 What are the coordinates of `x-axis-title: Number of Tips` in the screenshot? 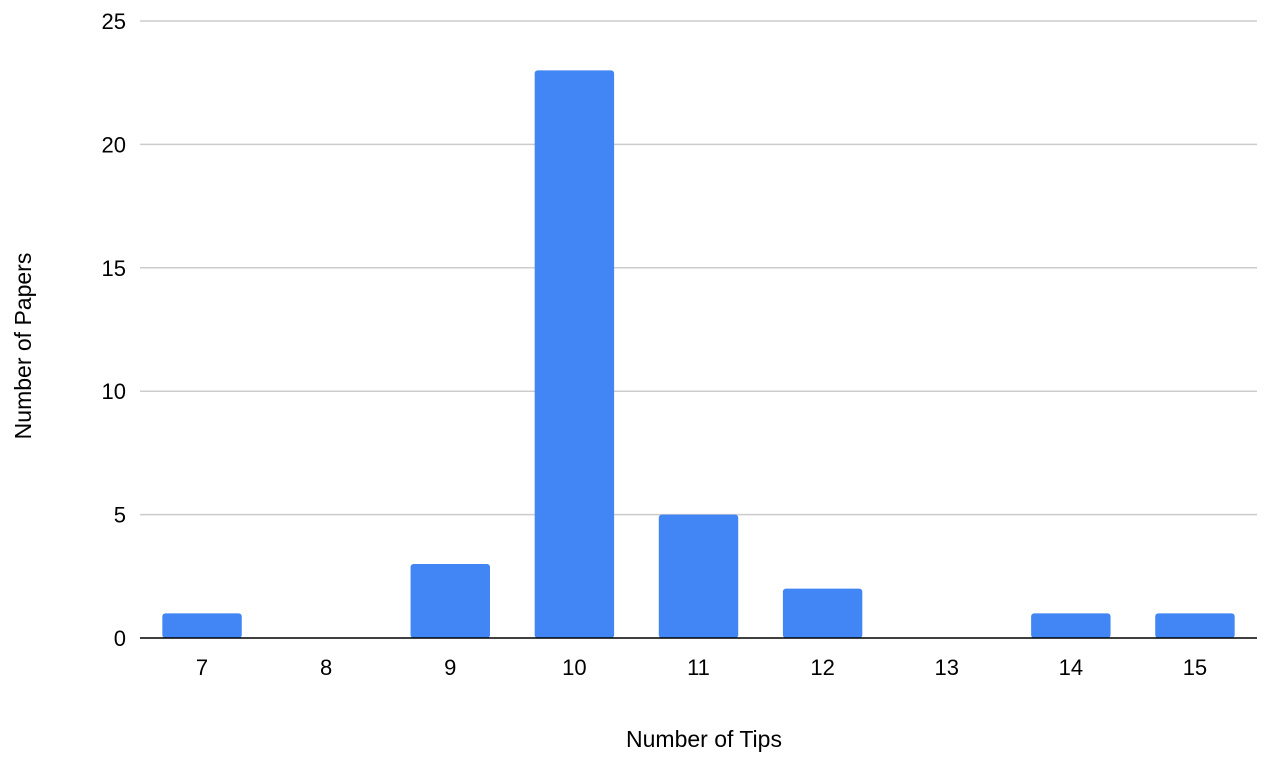 It's located at (704, 739).